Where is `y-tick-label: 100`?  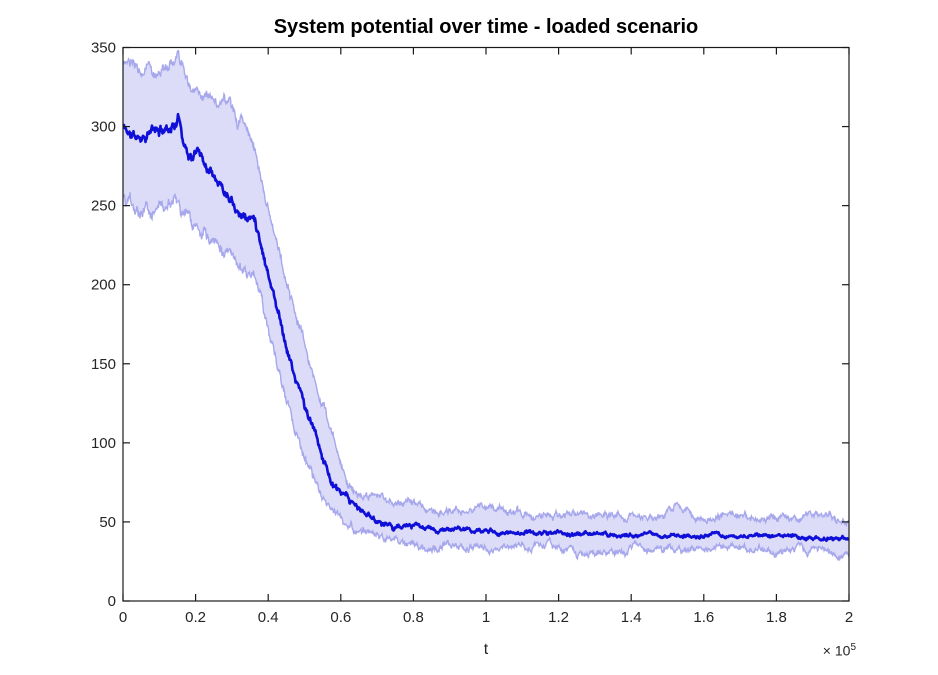
y-tick-label: 100 is located at coordinates (103, 443).